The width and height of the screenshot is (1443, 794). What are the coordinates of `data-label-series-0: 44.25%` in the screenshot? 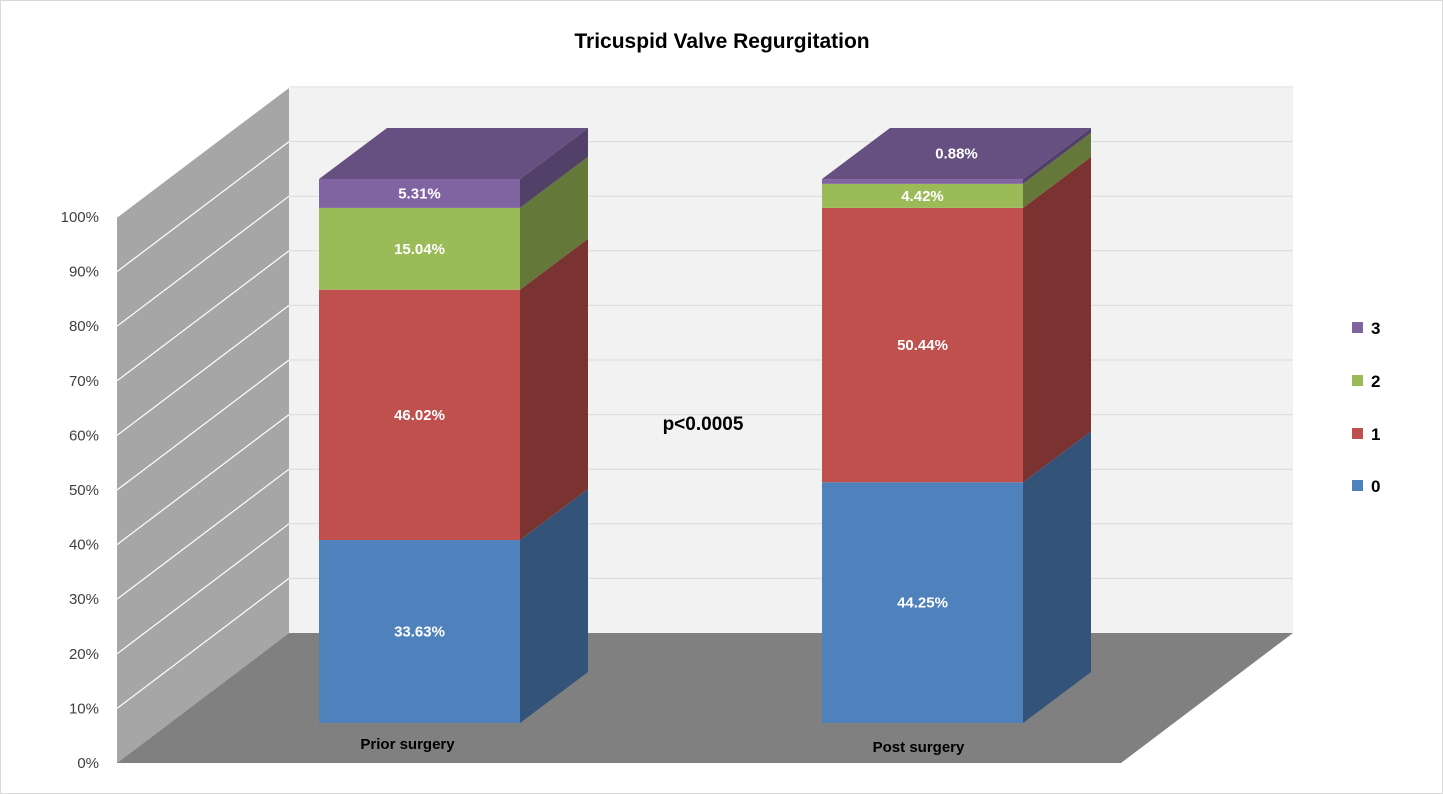 It's located at (922, 603).